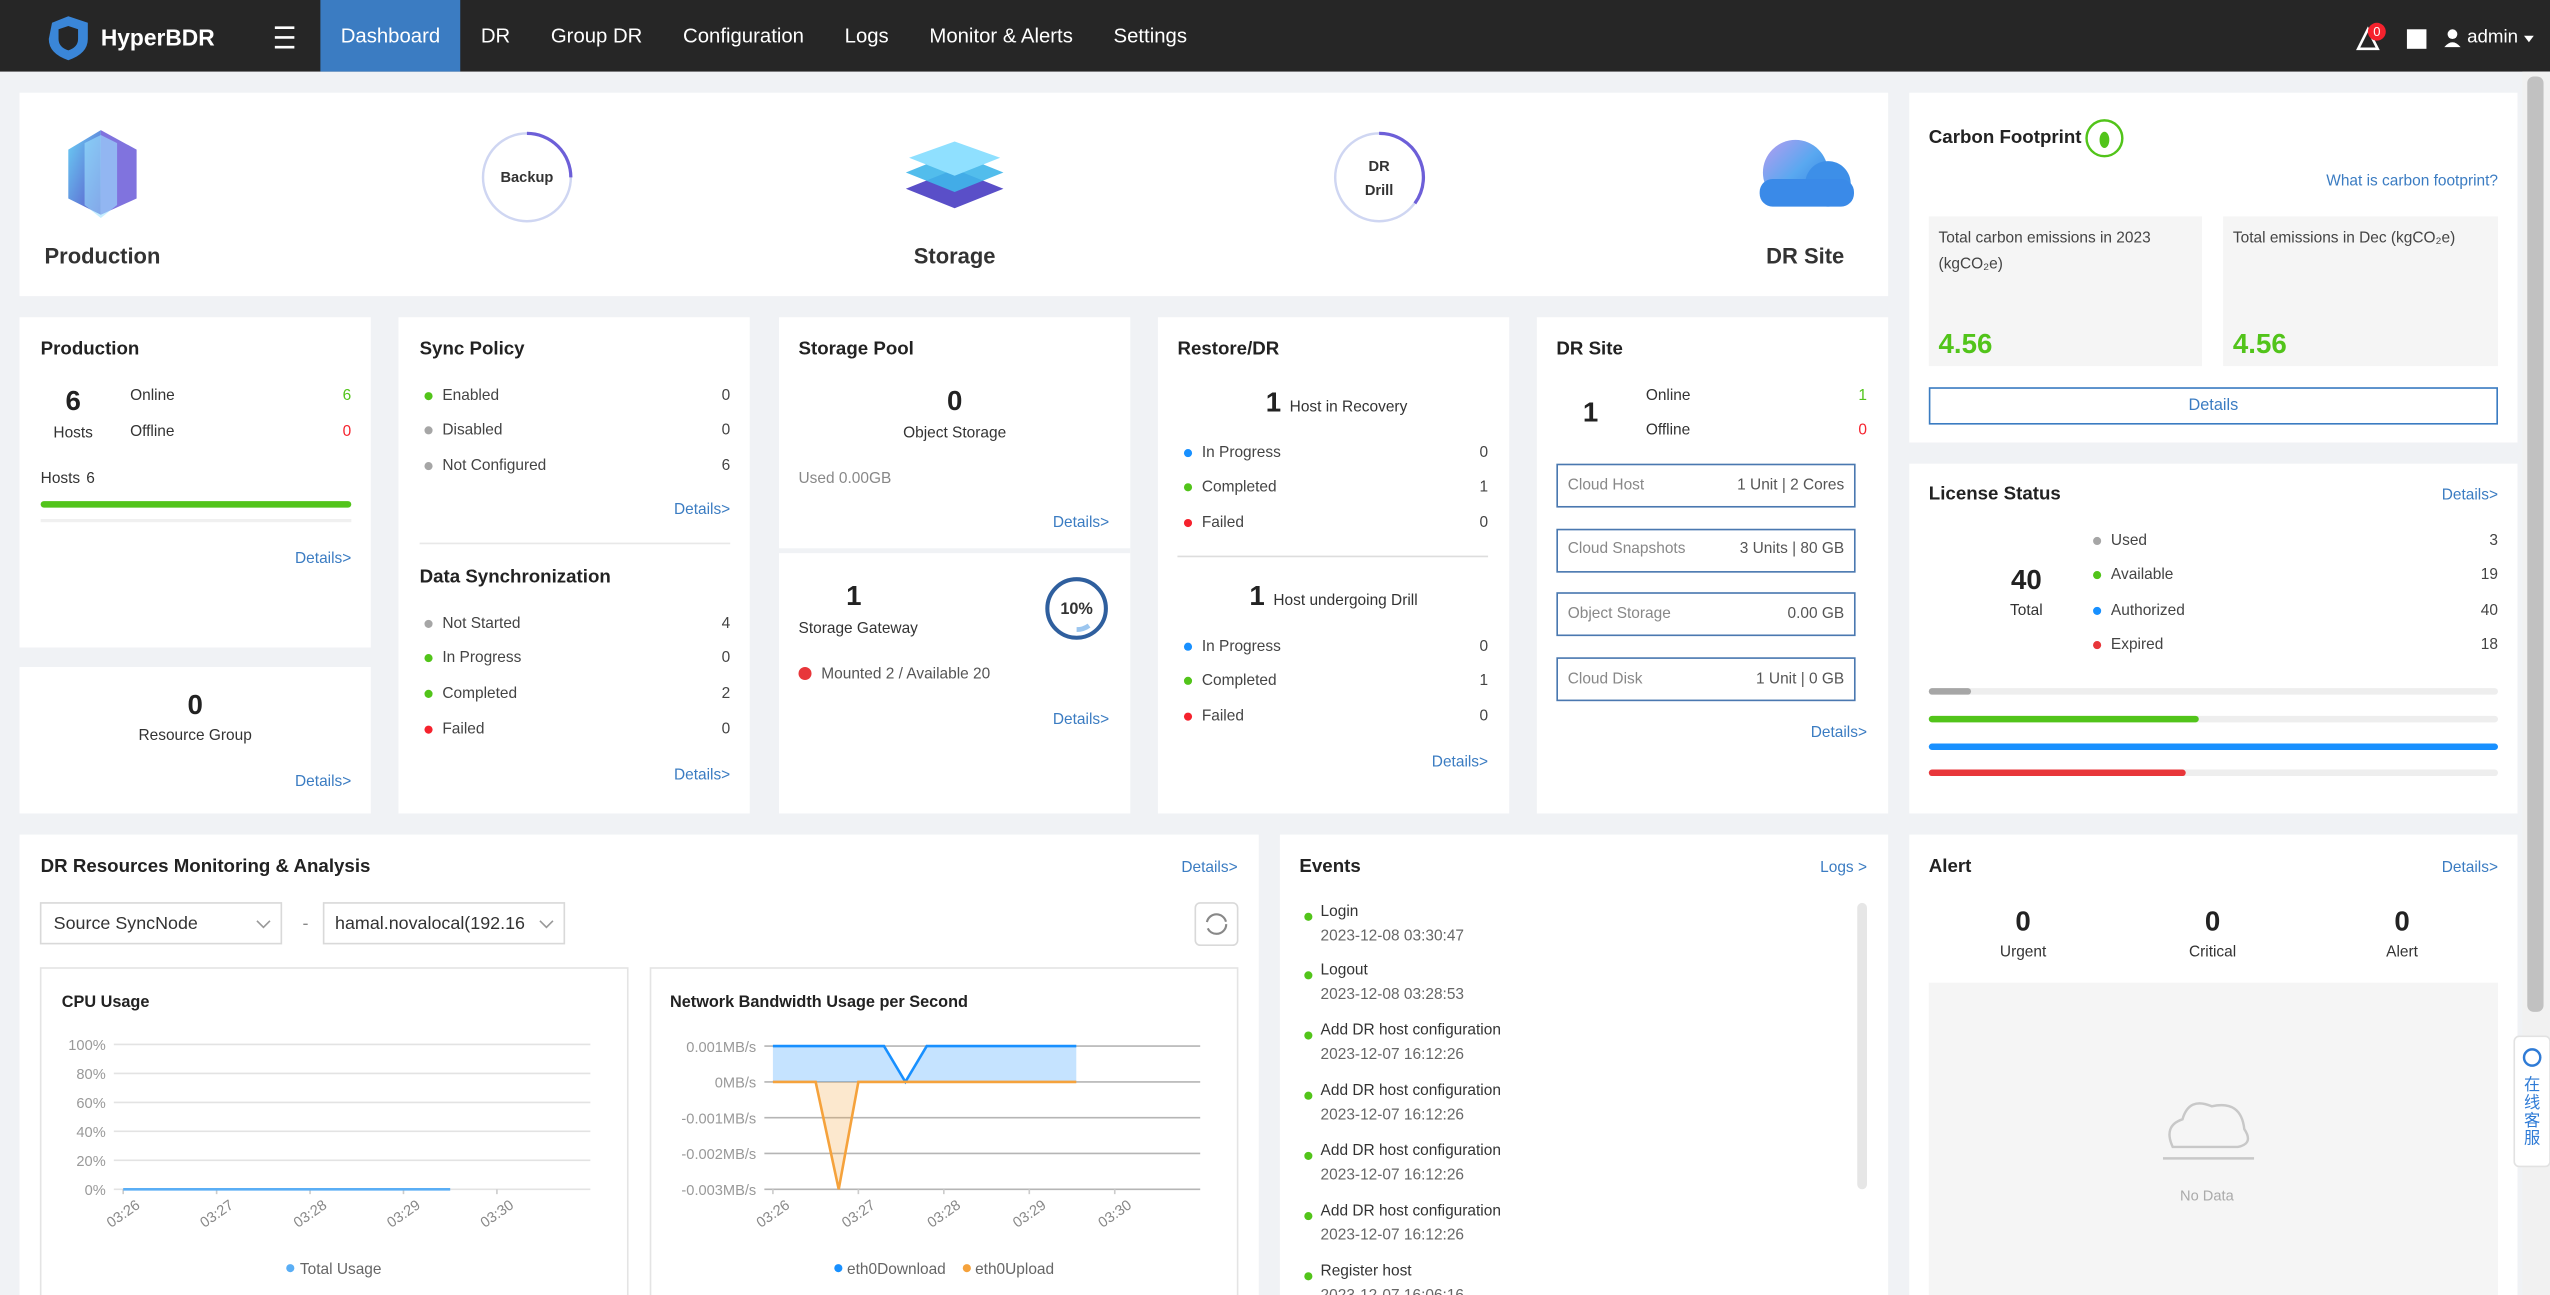 This screenshot has height=1295, width=2550. Describe the element at coordinates (1344, 971) in the screenshot. I see `event-name: Logout` at that location.